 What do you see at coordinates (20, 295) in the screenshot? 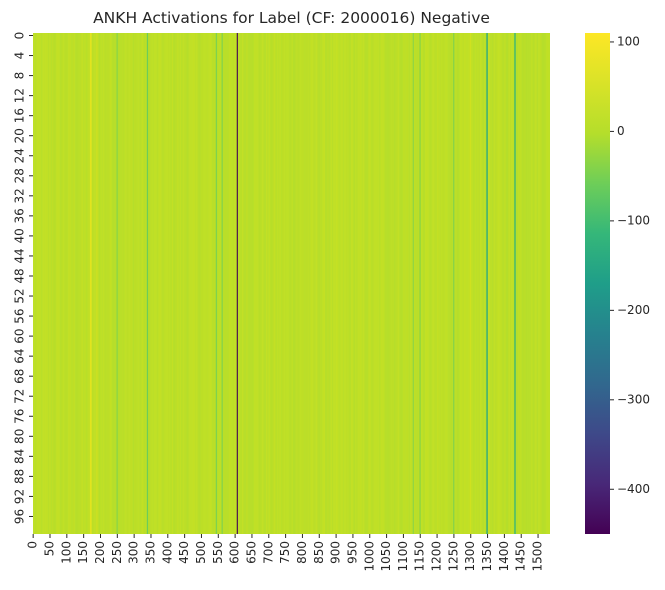
I see `y-tick-label: 52` at bounding box center [20, 295].